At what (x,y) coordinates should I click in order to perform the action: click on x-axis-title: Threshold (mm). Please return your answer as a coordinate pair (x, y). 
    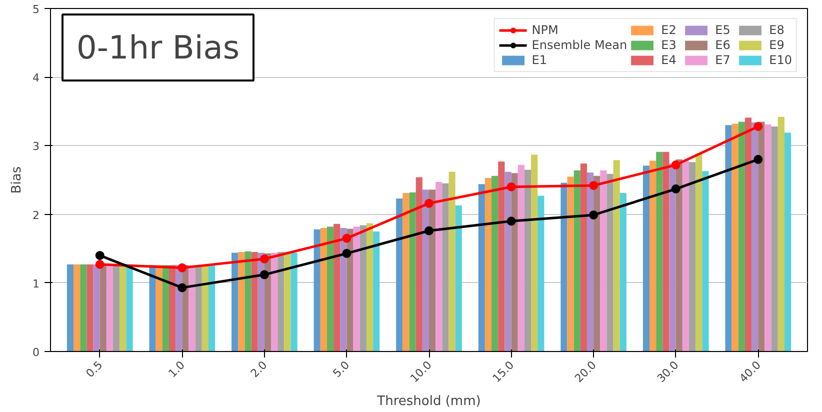
    Looking at the image, I should click on (428, 402).